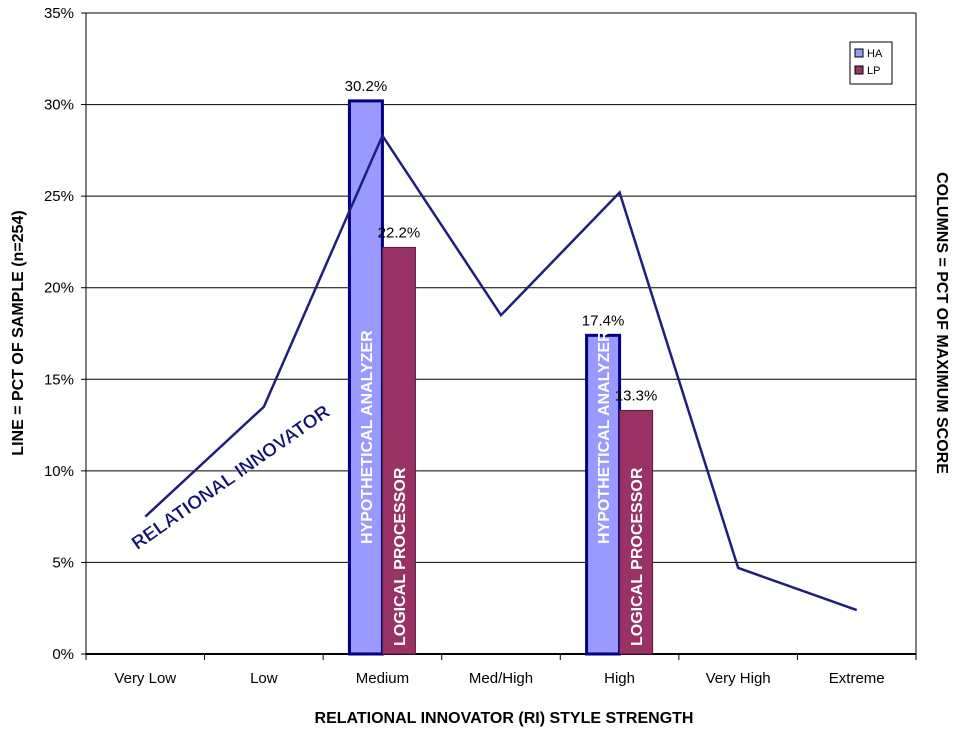 The image size is (963, 734). Describe the element at coordinates (63, 654) in the screenshot. I see `y-tick-label: 0%` at that location.